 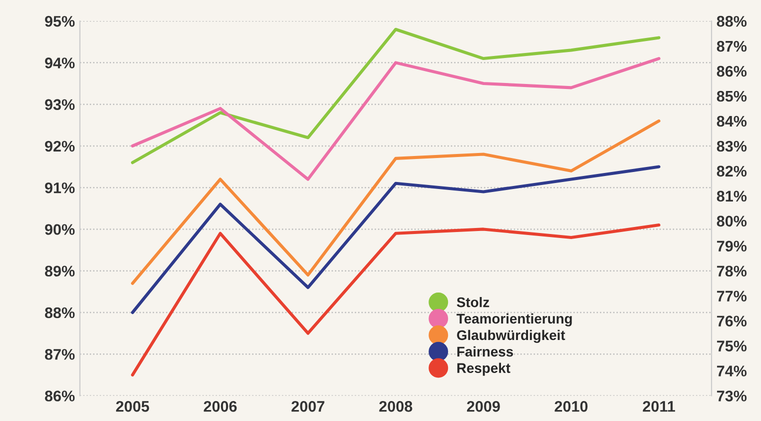 I want to click on y-tick-label: 94%, so click(x=59, y=63).